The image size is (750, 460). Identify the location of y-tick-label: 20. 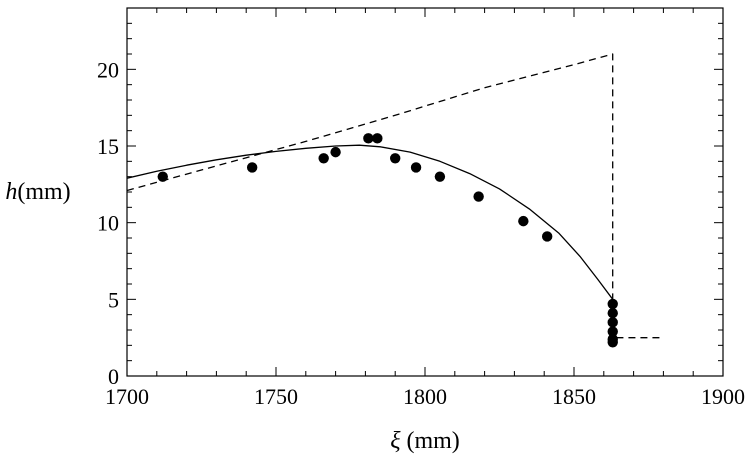
(108, 69).